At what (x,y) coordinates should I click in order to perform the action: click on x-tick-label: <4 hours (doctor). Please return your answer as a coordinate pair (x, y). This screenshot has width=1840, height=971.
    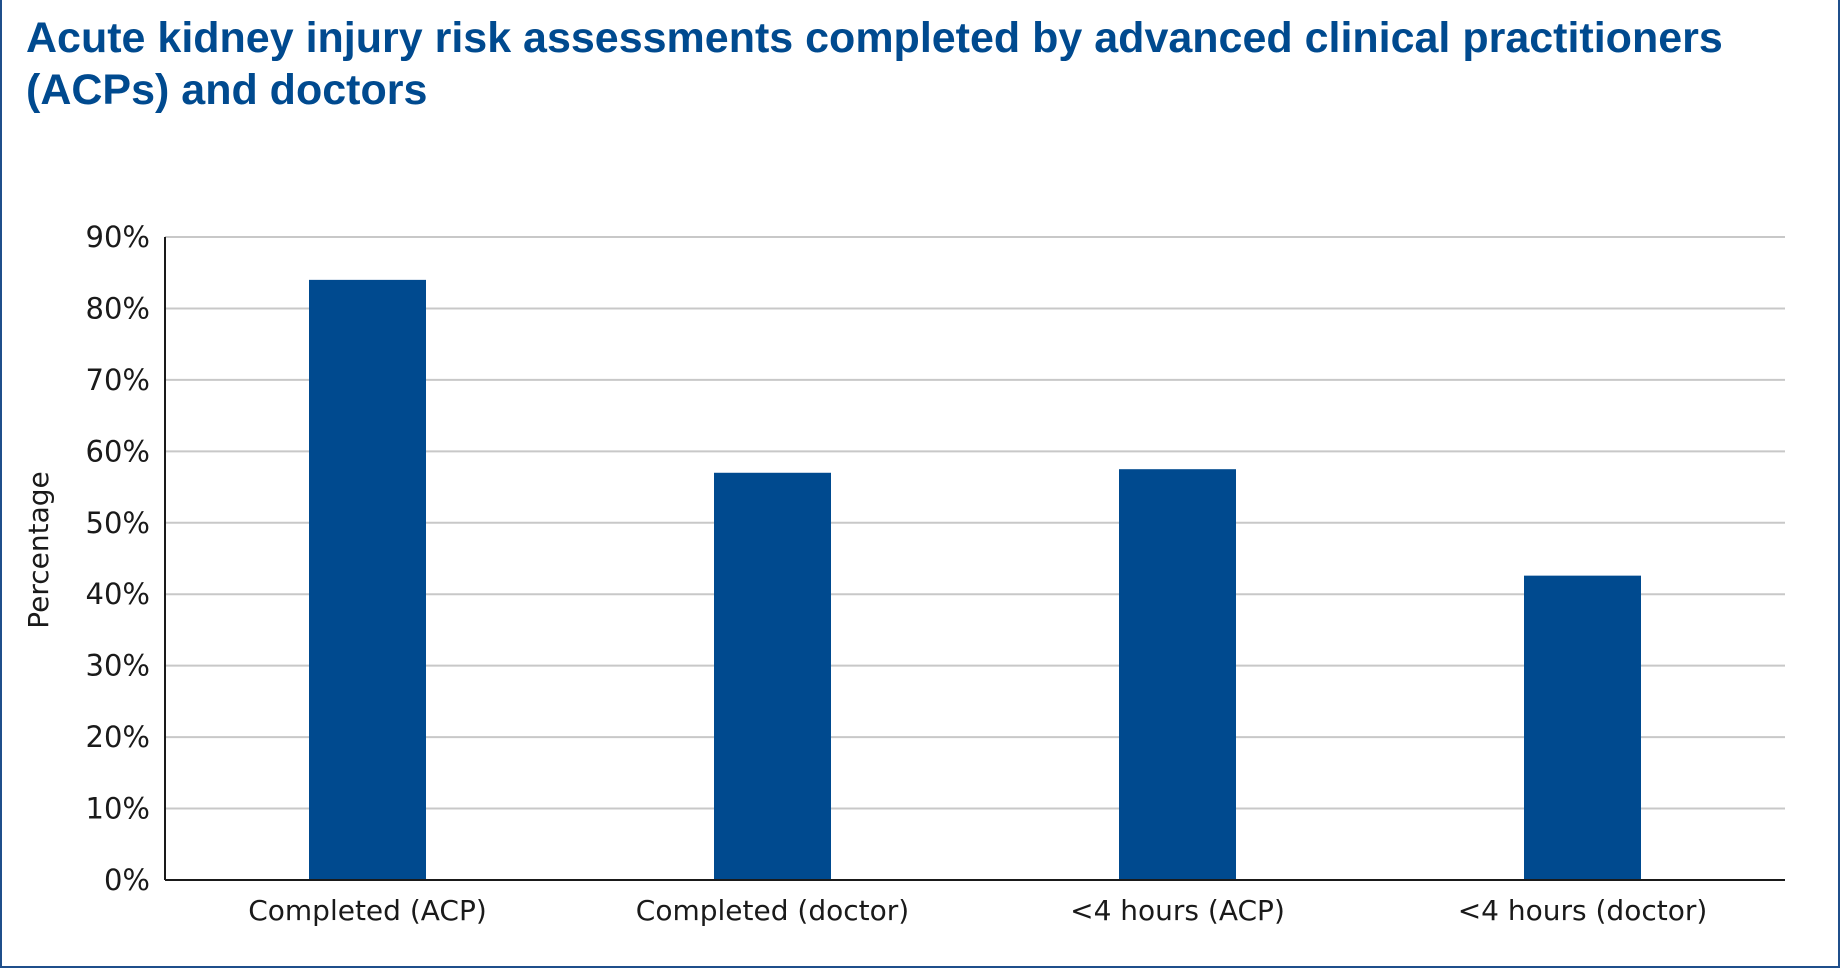
    Looking at the image, I should click on (1583, 910).